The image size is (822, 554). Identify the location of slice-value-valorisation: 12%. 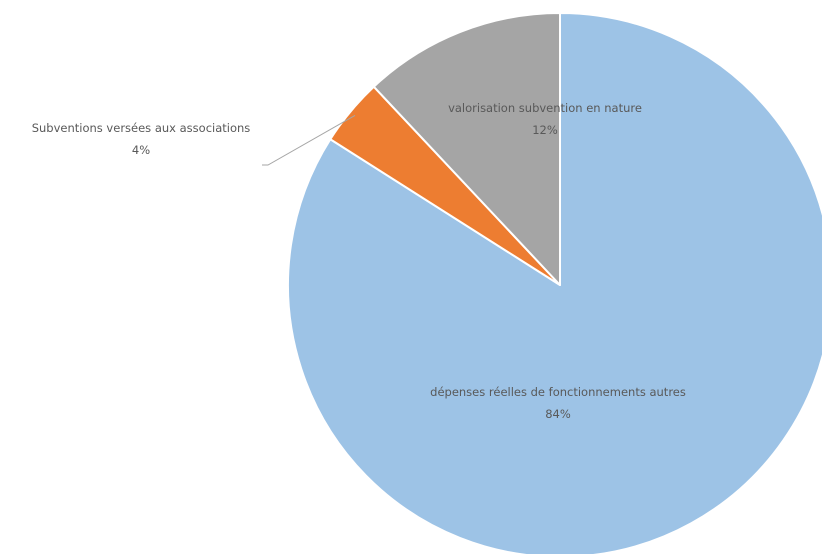
(545, 130).